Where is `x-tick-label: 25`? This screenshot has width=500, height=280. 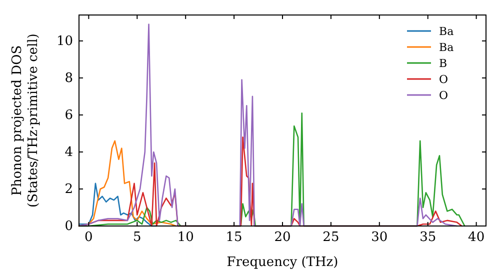
x-tick-label: 25 is located at coordinates (331, 238).